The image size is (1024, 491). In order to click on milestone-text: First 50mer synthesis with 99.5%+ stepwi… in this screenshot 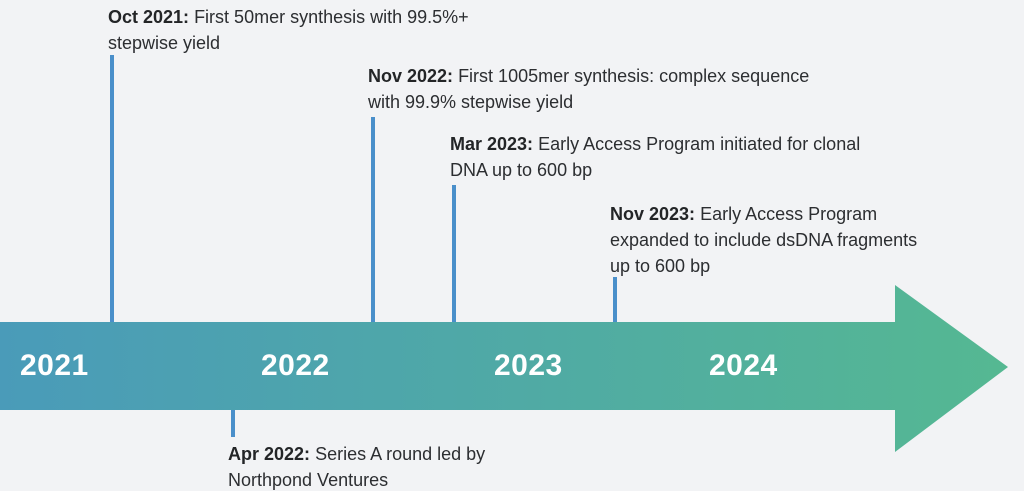, I will do `click(288, 30)`.